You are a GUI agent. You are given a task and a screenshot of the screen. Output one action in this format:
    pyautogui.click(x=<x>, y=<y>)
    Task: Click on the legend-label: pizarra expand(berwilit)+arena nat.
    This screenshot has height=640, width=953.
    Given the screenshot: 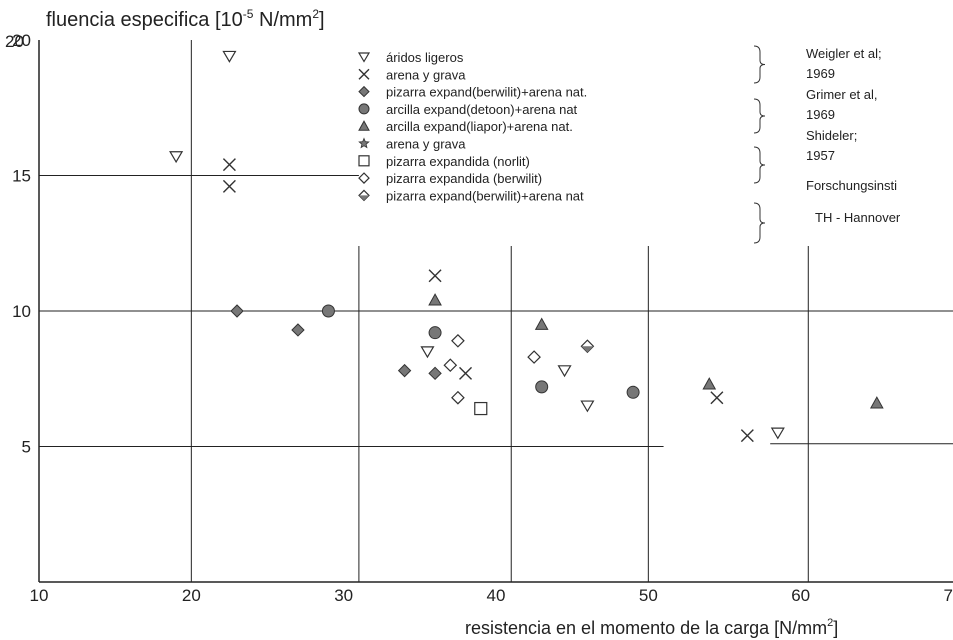 What is the action you would take?
    pyautogui.click(x=486, y=92)
    